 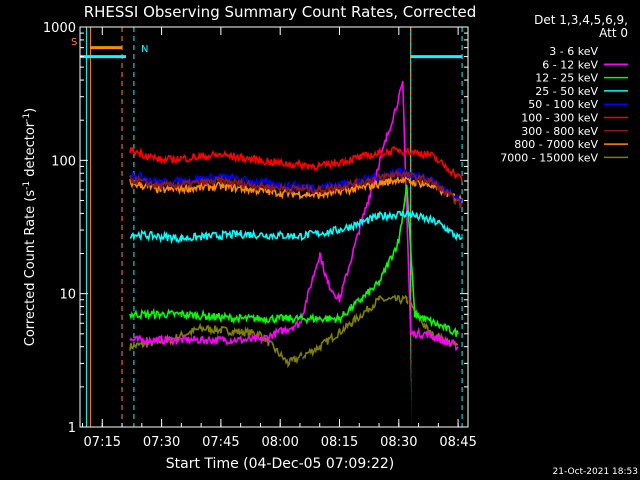 What do you see at coordinates (144, 49) in the screenshot?
I see `marker-n: N` at bounding box center [144, 49].